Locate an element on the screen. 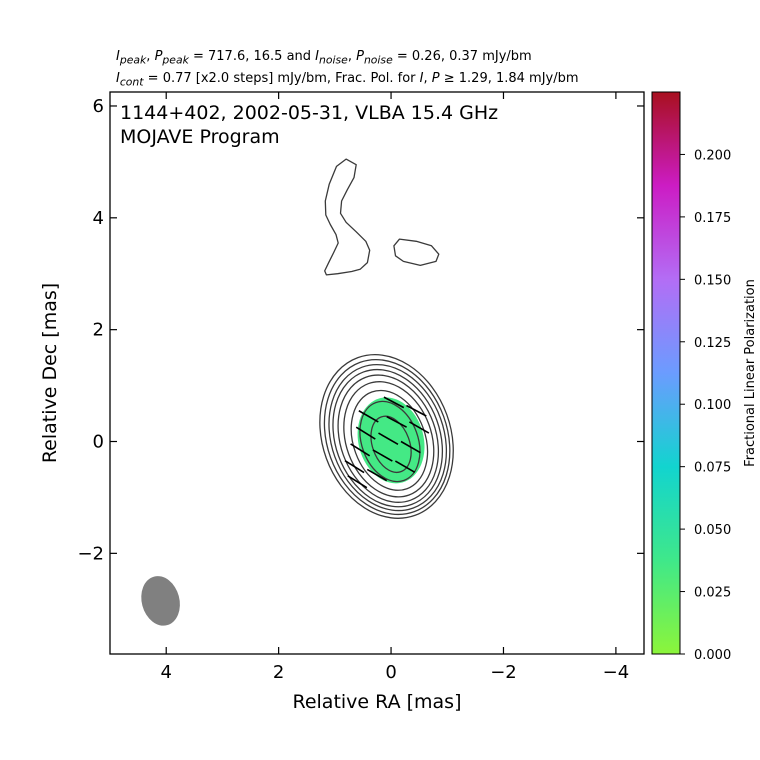 This screenshot has height=760, width=760. x-tick-label: −4 is located at coordinates (616, 672).